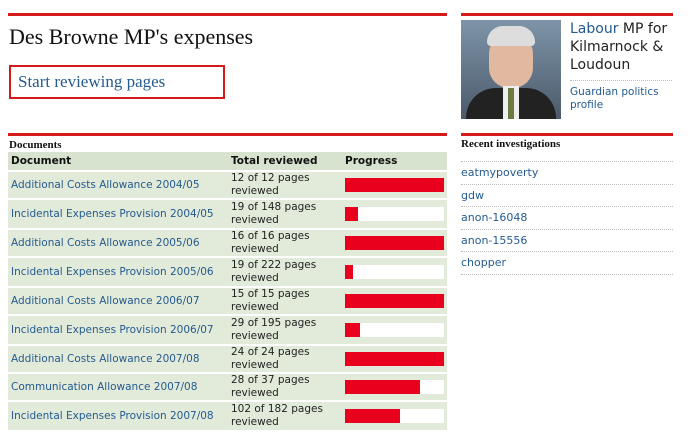  Describe the element at coordinates (112, 416) in the screenshot. I see `document-link: Incidental Expenses Provision 2007/08` at that location.